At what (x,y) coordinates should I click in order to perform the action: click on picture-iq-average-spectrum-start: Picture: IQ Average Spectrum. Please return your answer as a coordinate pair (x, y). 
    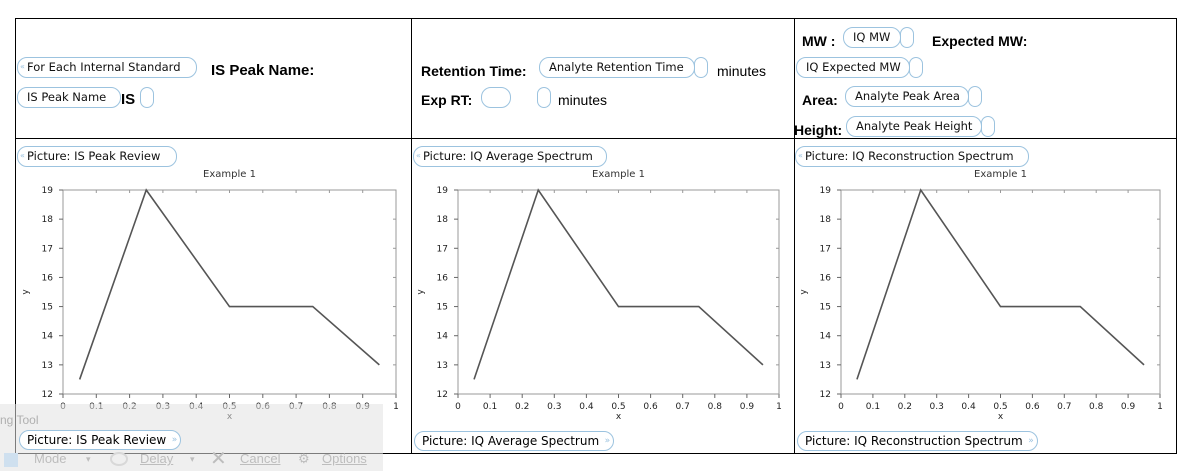
    Looking at the image, I should click on (510, 156).